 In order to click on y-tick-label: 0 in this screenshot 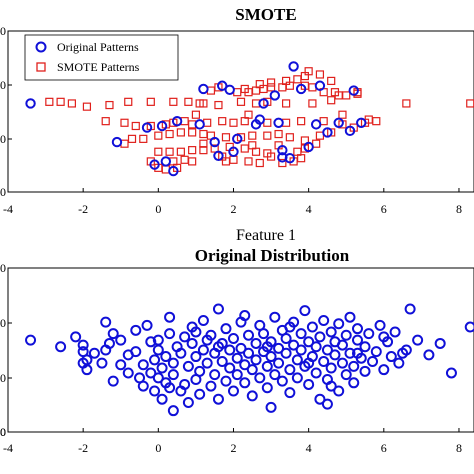, I will do `click(3, 432)`.